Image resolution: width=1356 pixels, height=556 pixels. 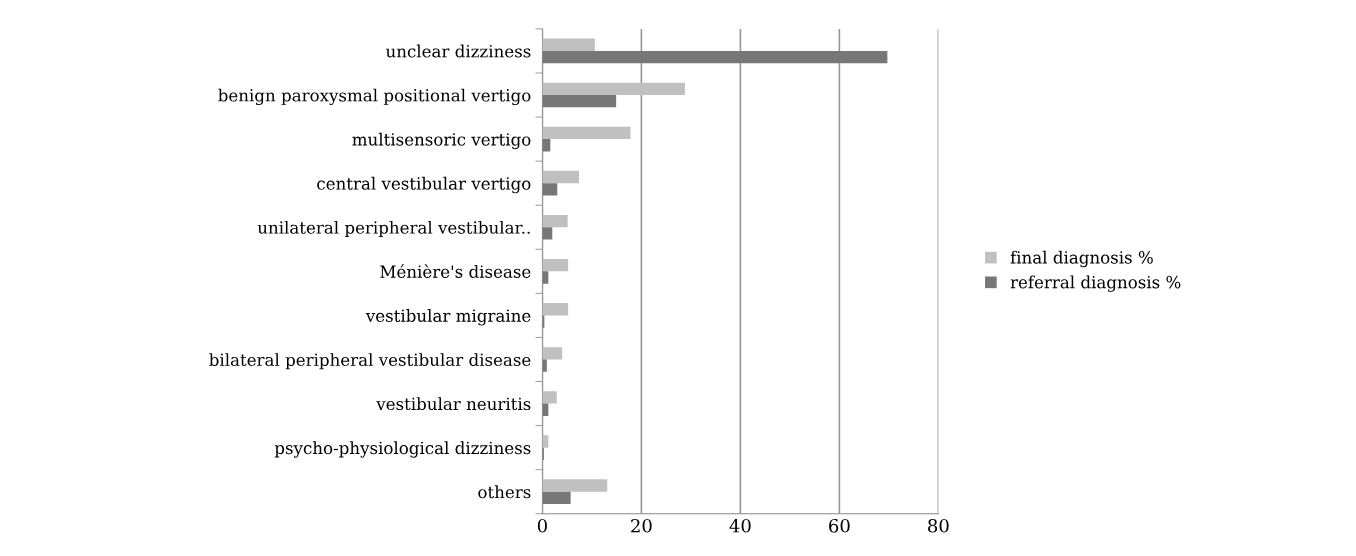 I want to click on y-tick-label: multisensoric vertigo, so click(x=441, y=141).